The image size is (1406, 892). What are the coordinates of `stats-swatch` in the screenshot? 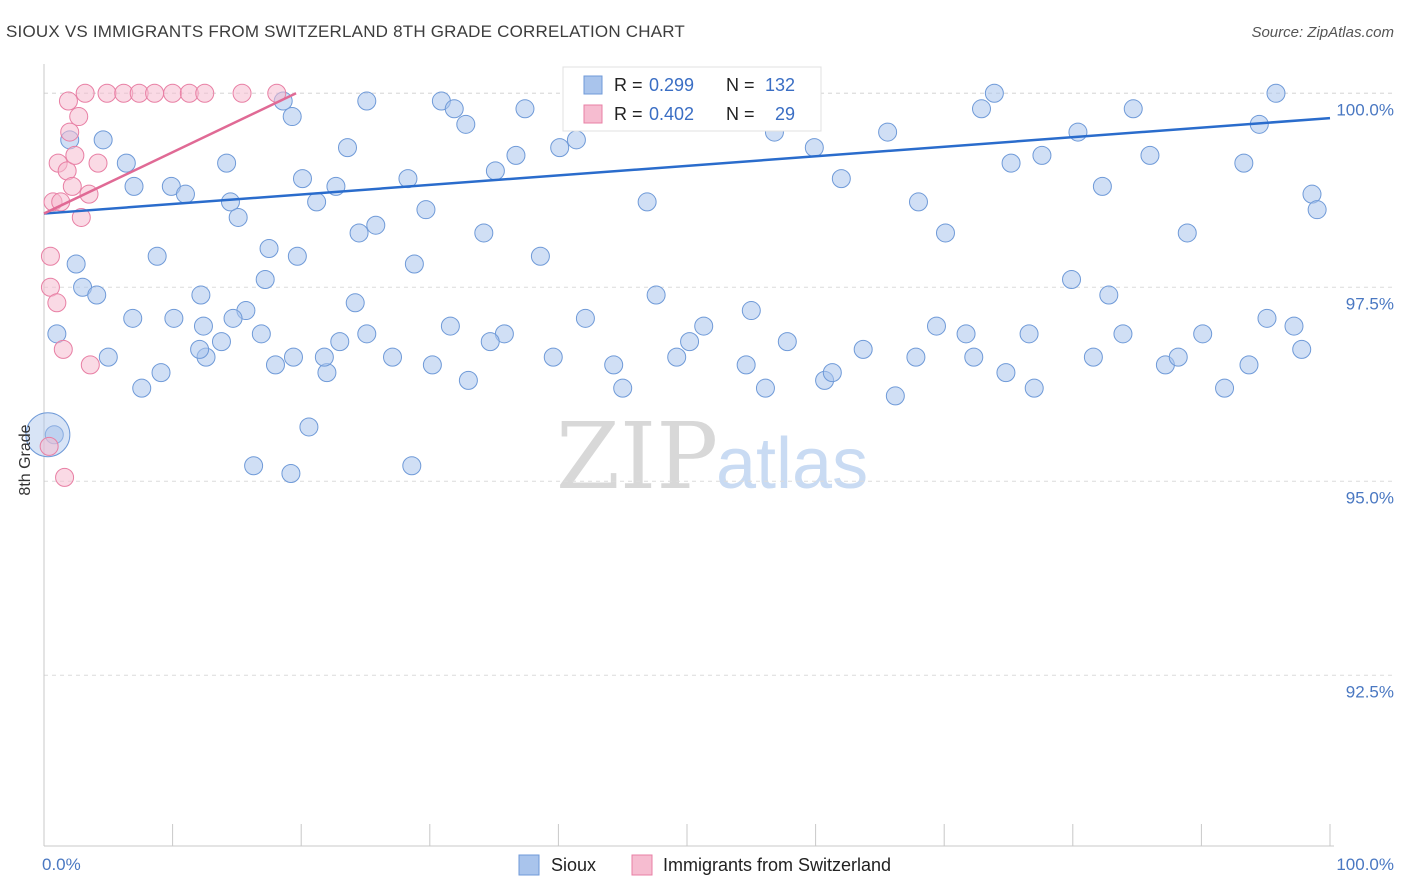 It's located at (593, 85).